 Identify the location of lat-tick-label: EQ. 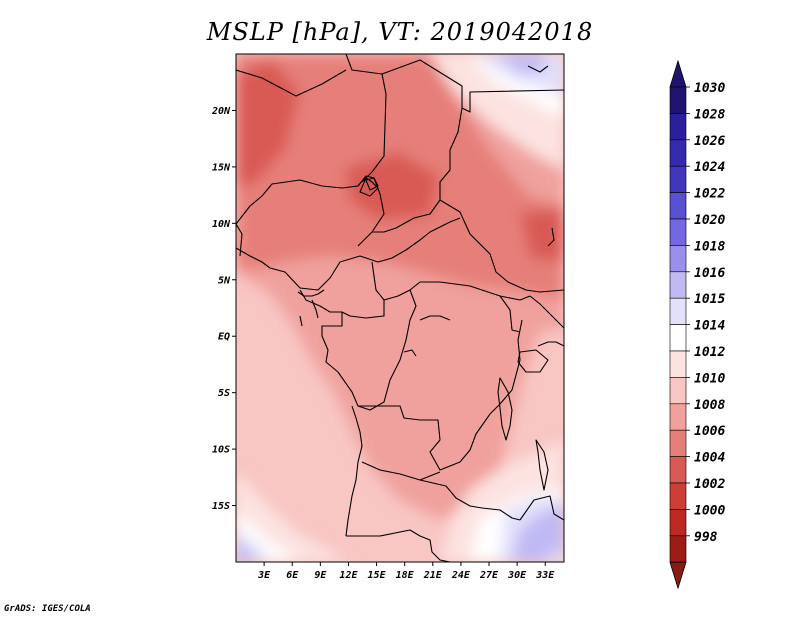
(224, 337).